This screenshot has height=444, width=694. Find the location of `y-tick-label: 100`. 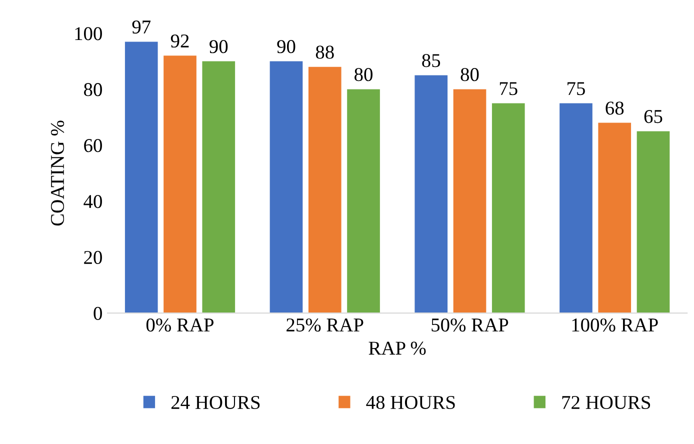

y-tick-label: 100 is located at coordinates (88, 33).